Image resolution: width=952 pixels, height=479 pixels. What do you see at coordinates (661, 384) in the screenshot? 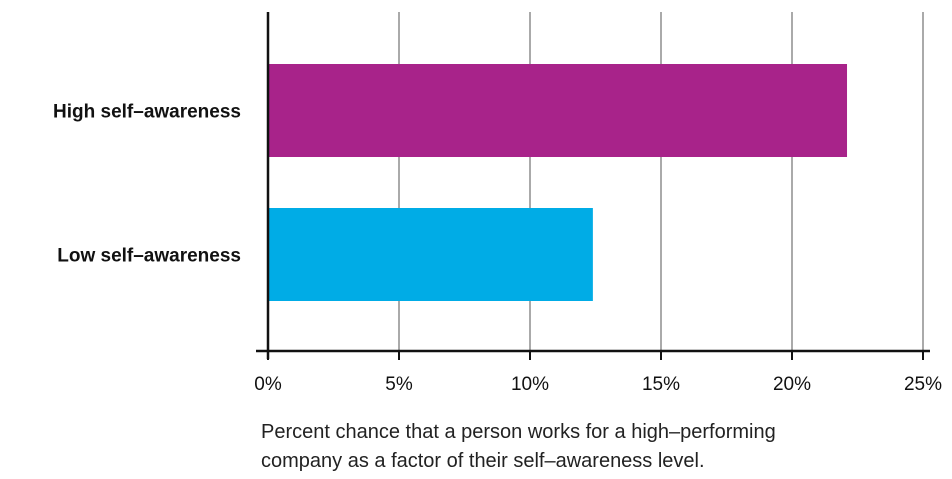
I see `x-tick-label: 15%` at bounding box center [661, 384].